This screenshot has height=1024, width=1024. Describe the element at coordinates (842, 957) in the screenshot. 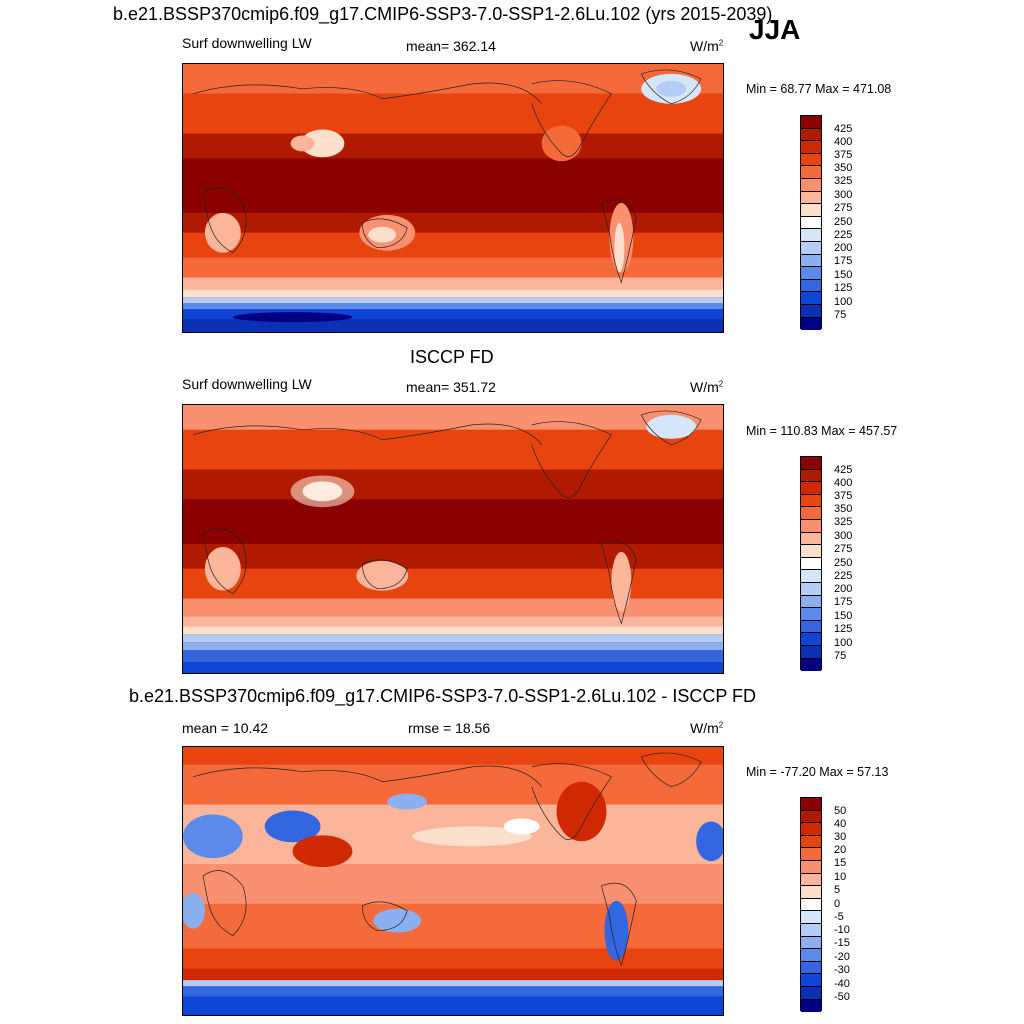

I see `cbar-tick: -20` at that location.